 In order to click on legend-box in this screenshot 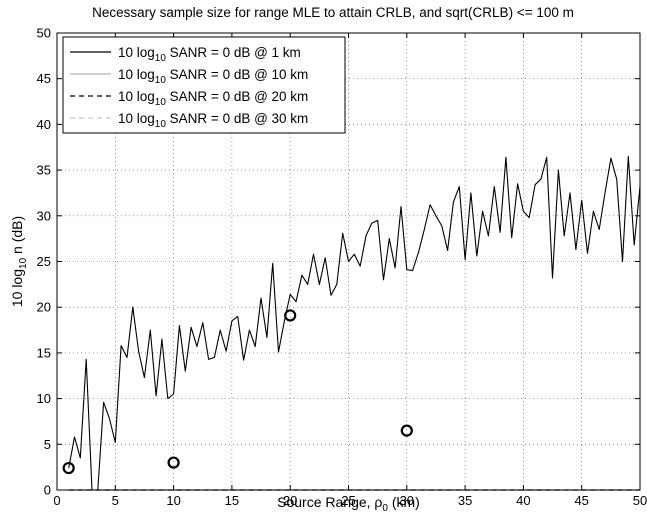, I will do `click(204, 85)`.